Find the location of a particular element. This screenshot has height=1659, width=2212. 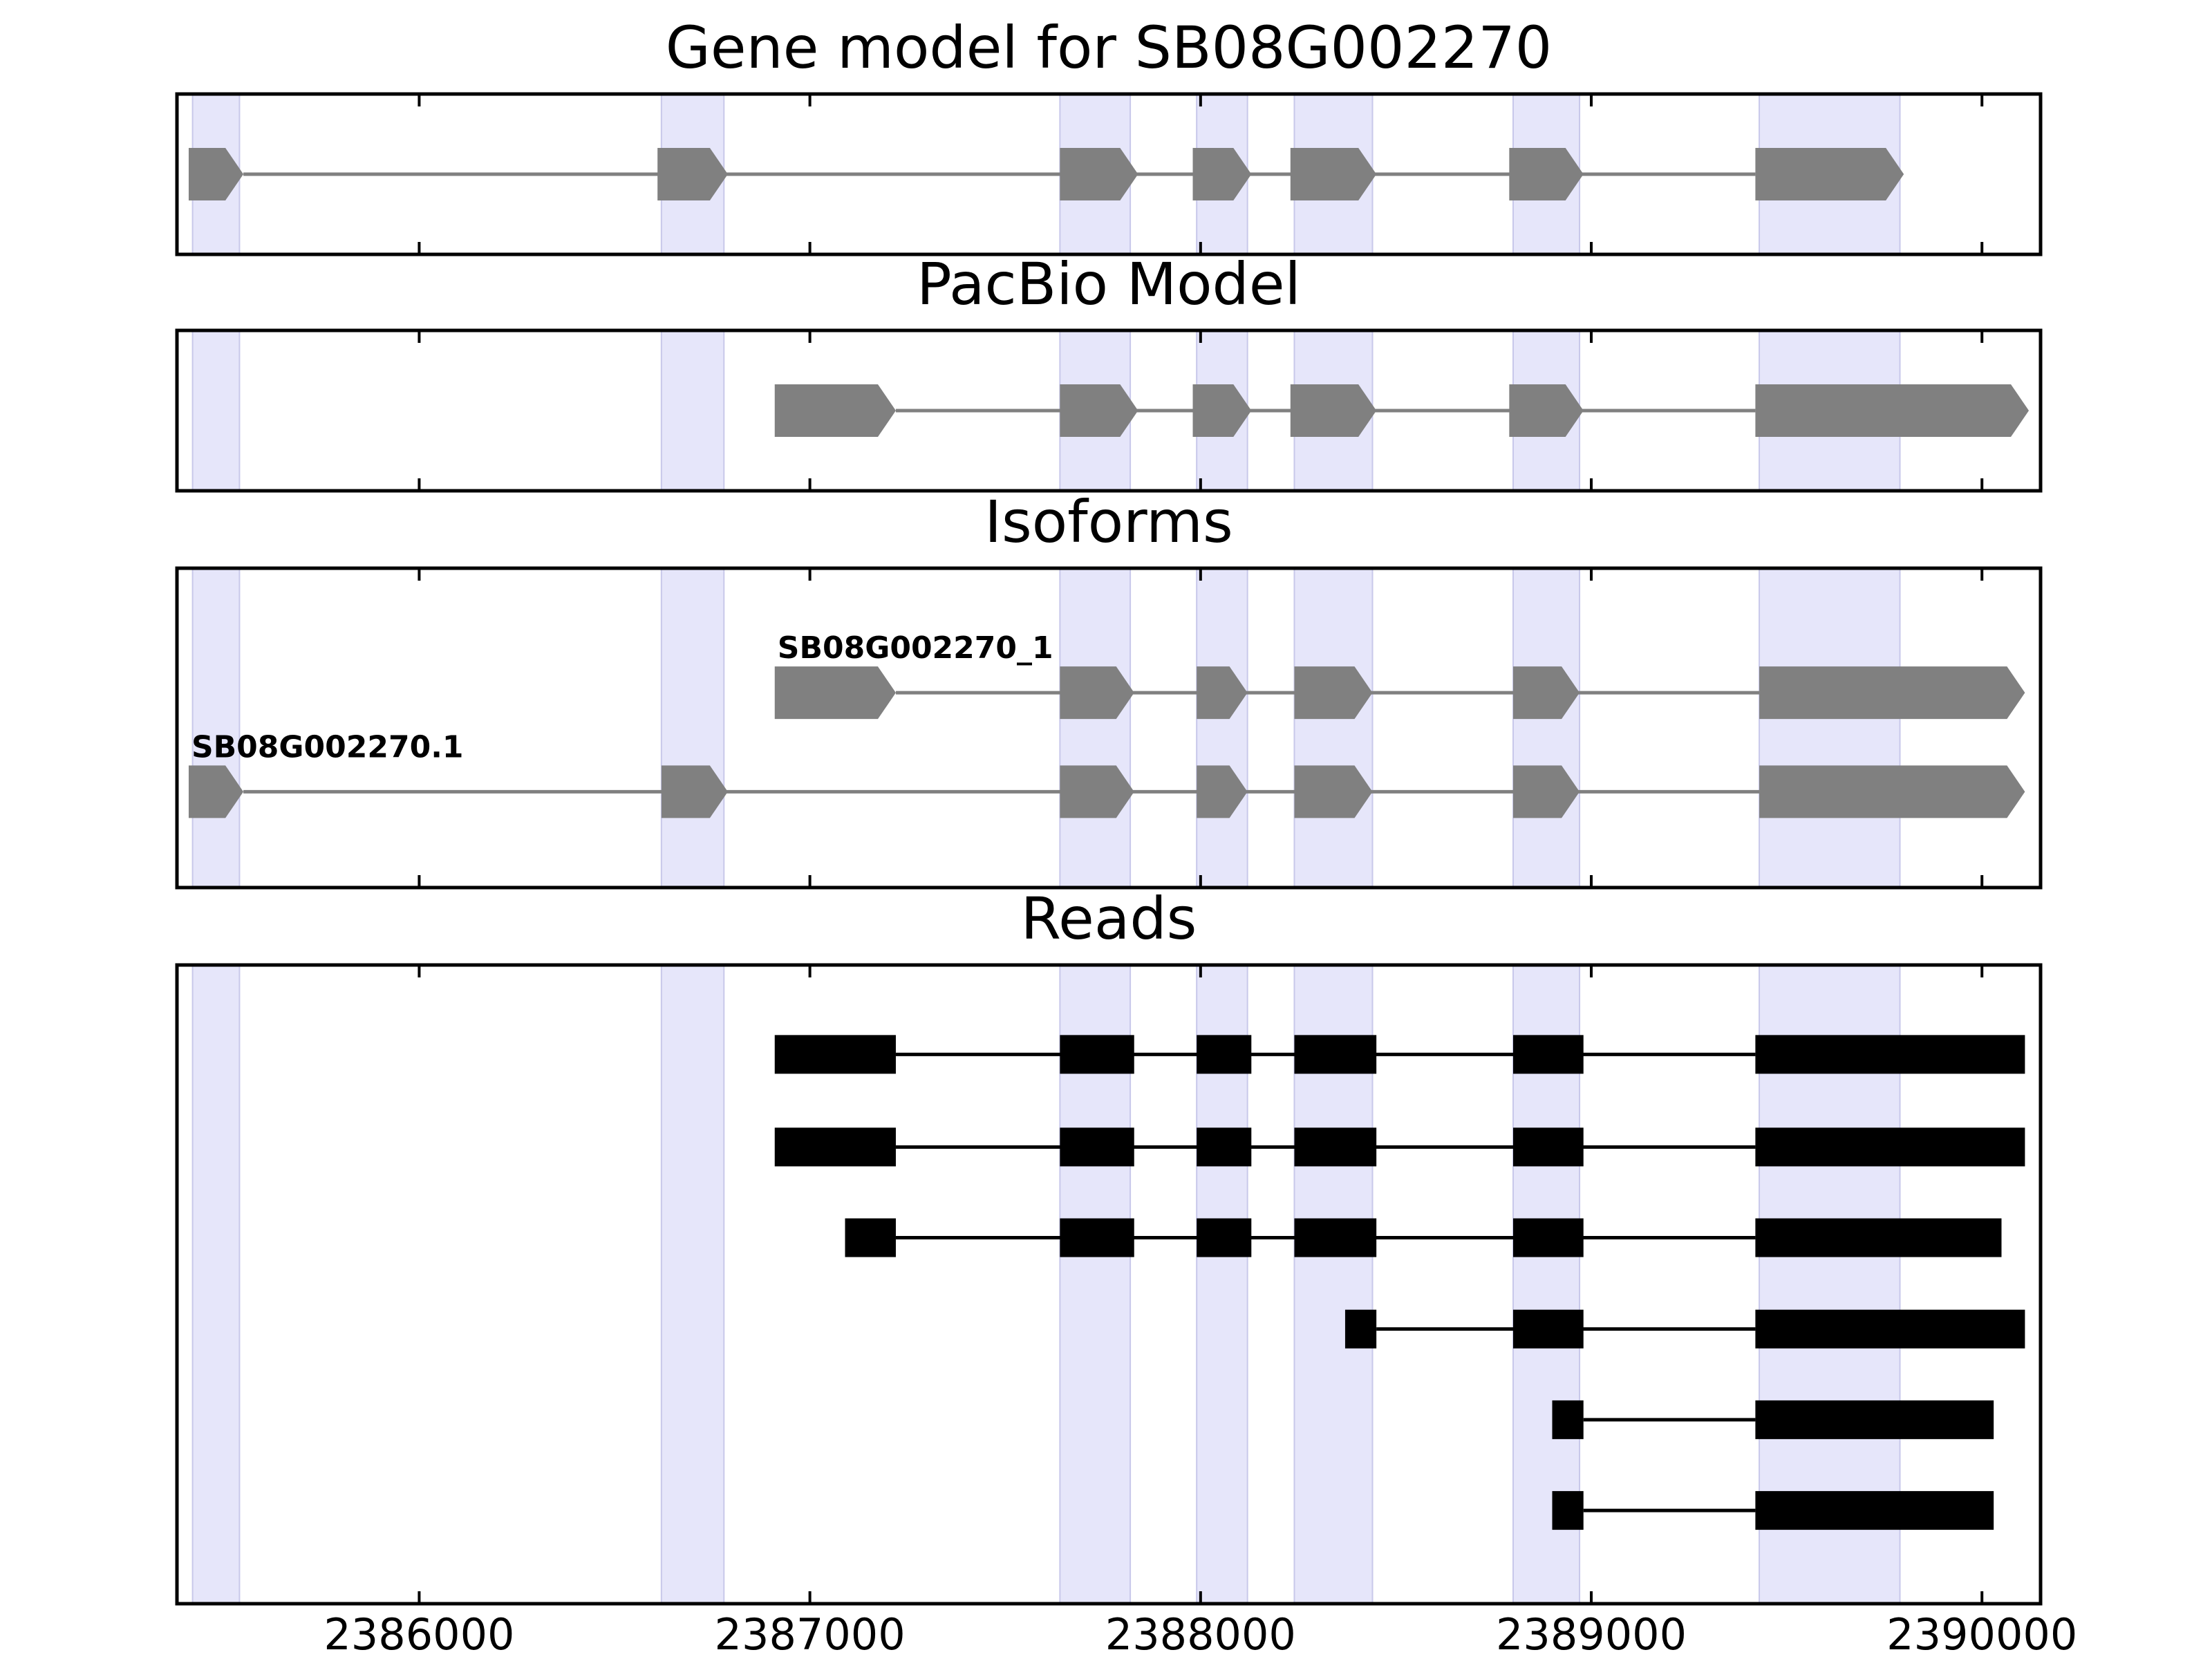

x-tick-label: 2386000 is located at coordinates (419, 1634).